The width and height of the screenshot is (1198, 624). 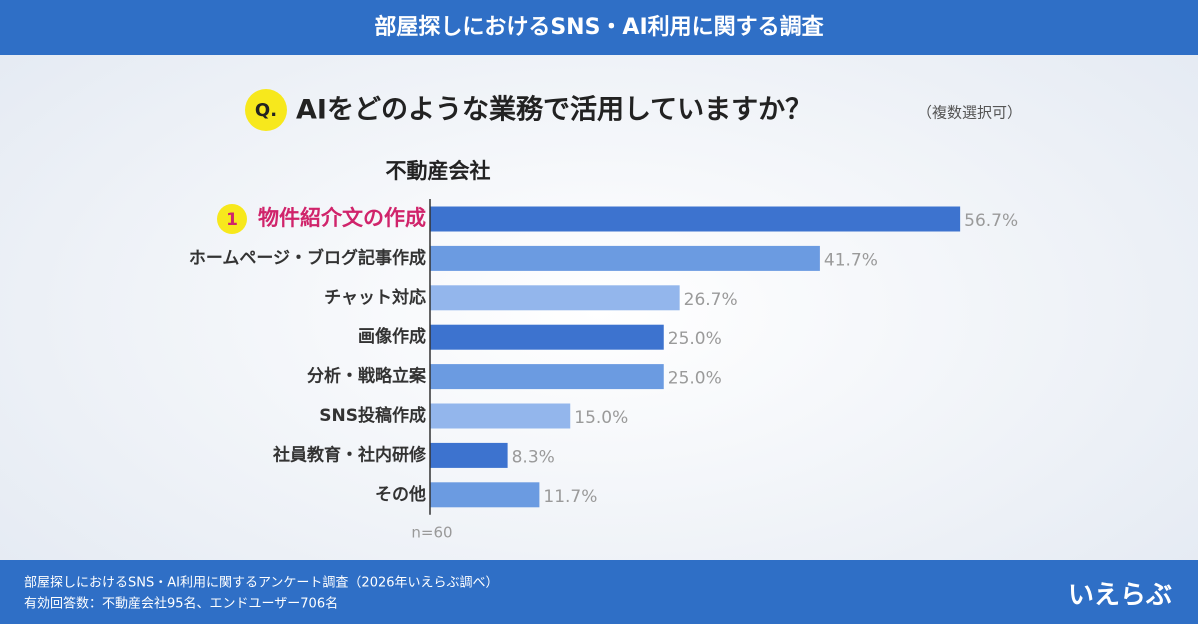 What do you see at coordinates (438, 171) in the screenshot?
I see `chart-title: 不動産会社` at bounding box center [438, 171].